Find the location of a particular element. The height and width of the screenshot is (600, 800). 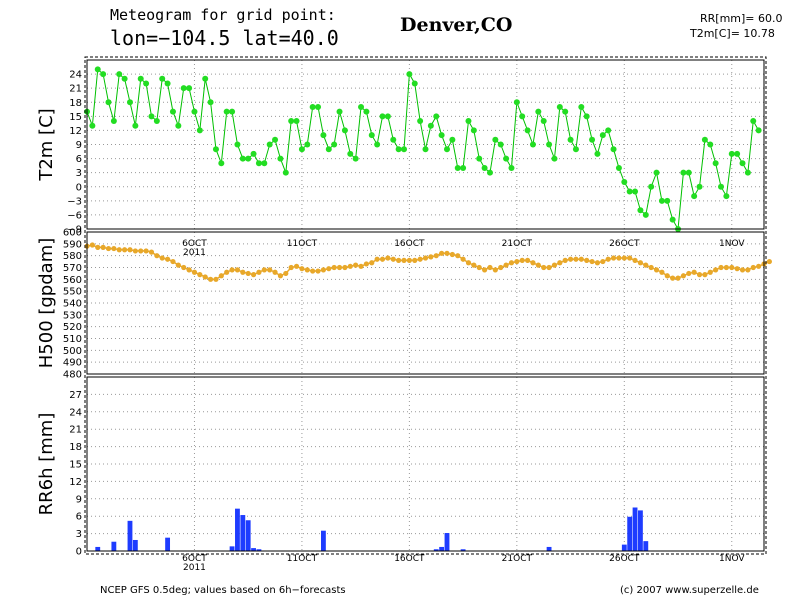

rr-total: RR[mm]= 60.0 is located at coordinates (741, 18).